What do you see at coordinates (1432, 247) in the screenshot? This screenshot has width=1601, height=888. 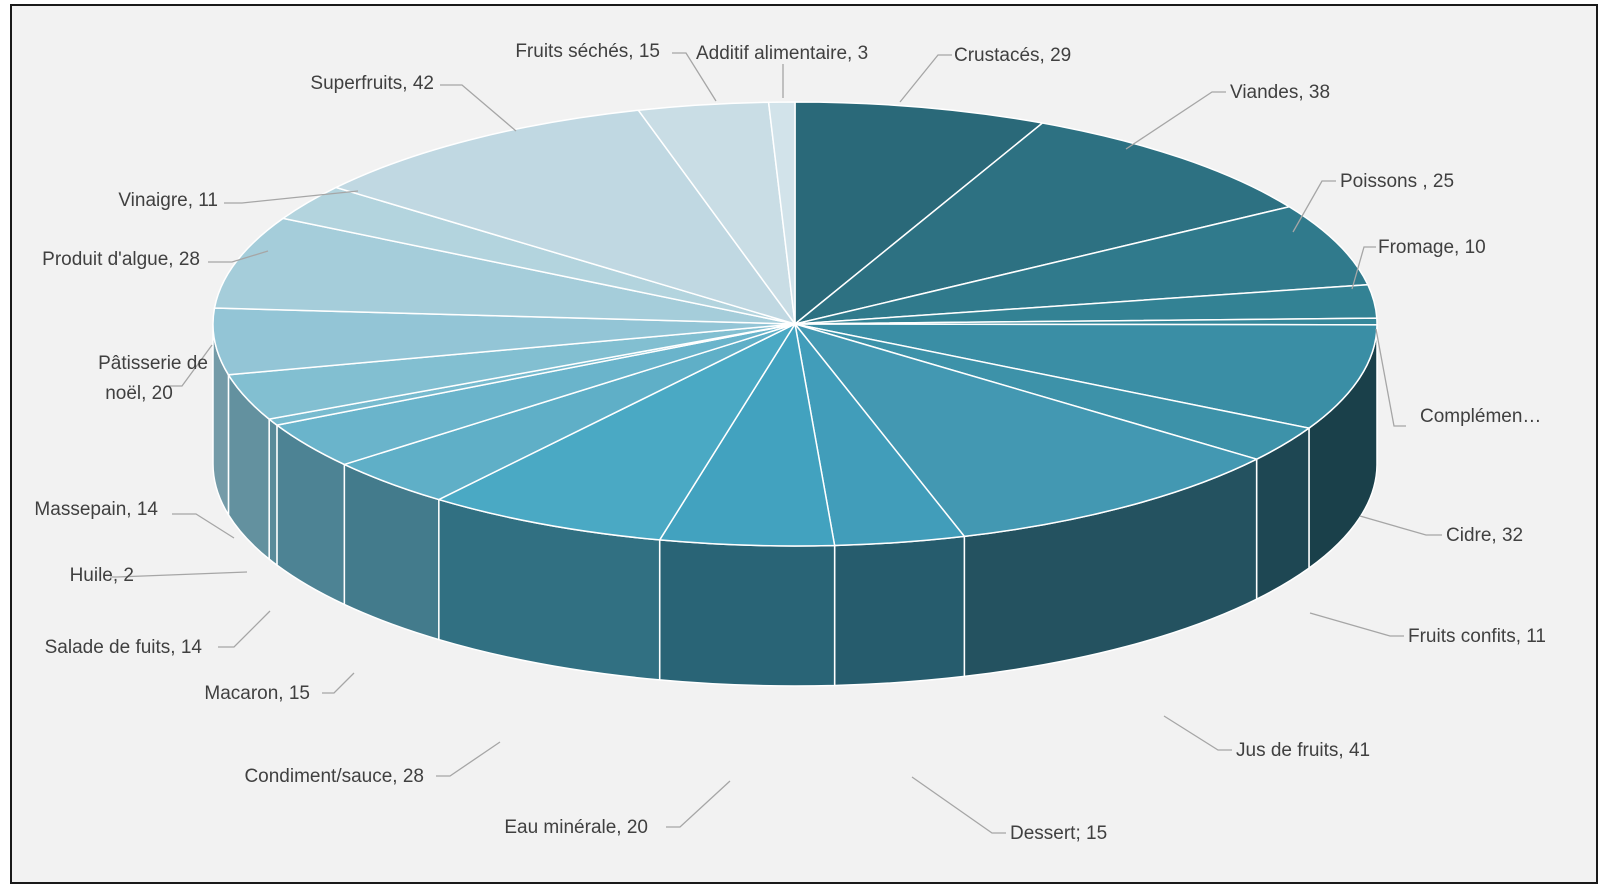 I see `data-label-3: Fromage, 10` at bounding box center [1432, 247].